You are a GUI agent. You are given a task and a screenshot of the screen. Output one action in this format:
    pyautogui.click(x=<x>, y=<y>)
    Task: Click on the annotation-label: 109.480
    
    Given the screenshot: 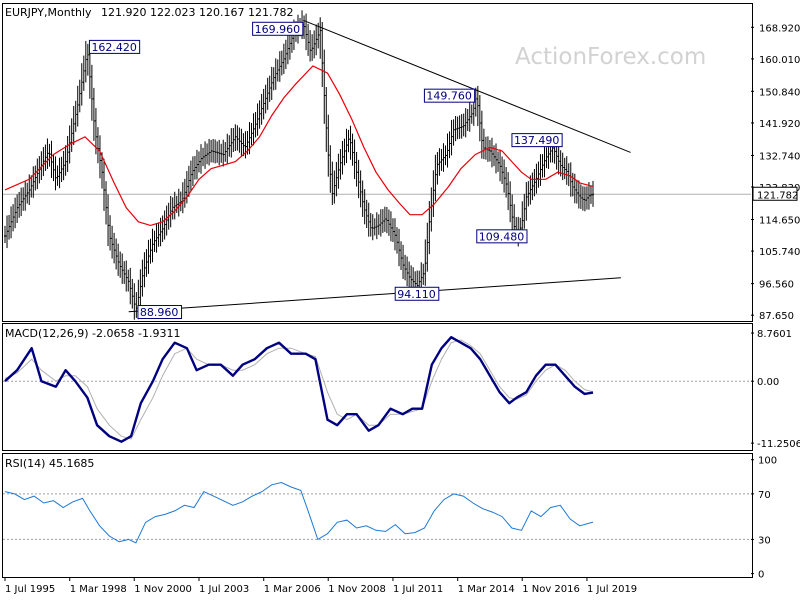 What is the action you would take?
    pyautogui.click(x=502, y=236)
    